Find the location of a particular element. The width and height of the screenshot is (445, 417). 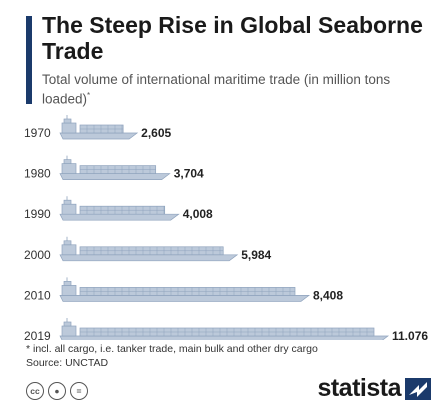

category-label: 1980 is located at coordinates (37, 174).